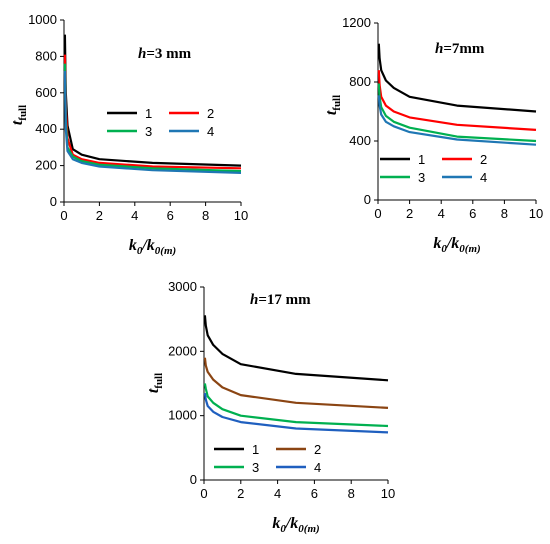  Describe the element at coordinates (356, 22) in the screenshot. I see `y-tick-label: 1200` at that location.